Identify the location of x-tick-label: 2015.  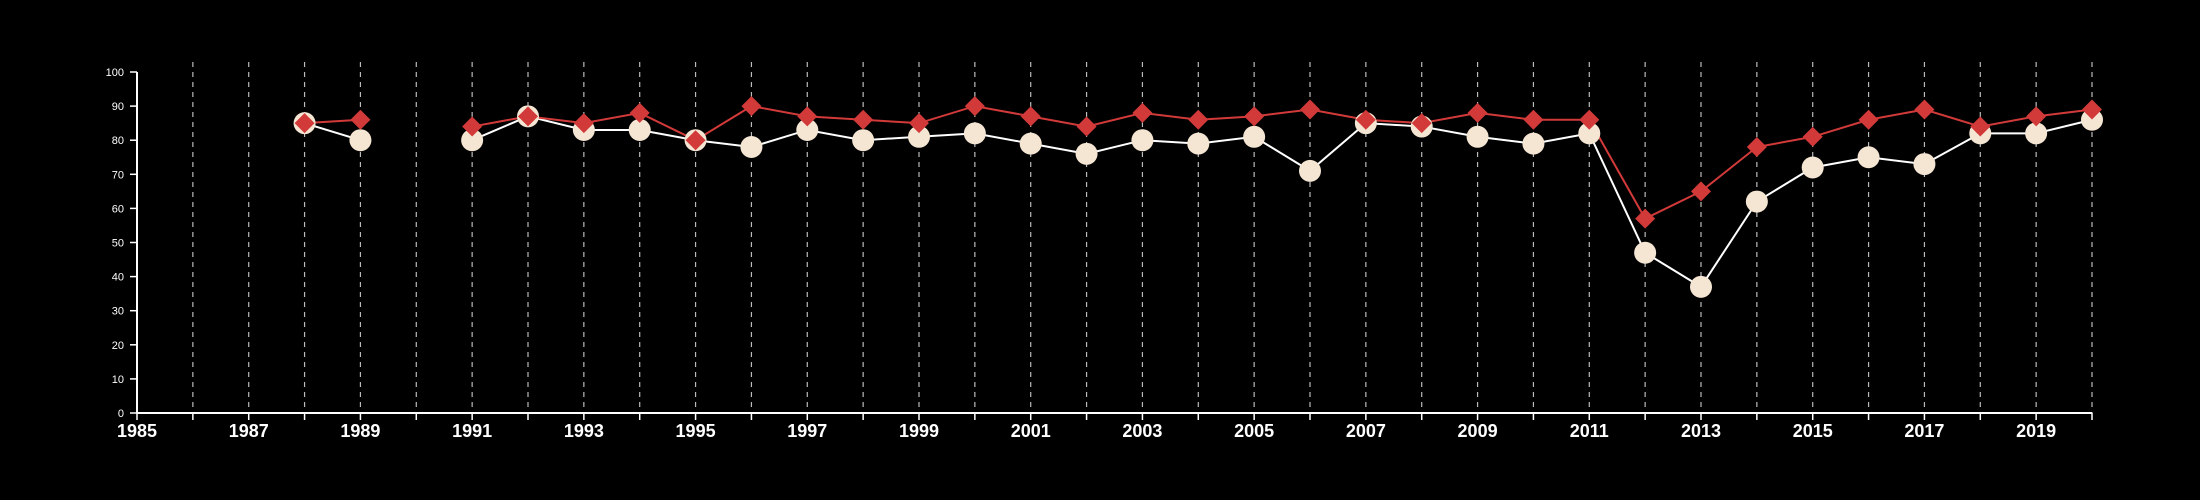
(1813, 431).